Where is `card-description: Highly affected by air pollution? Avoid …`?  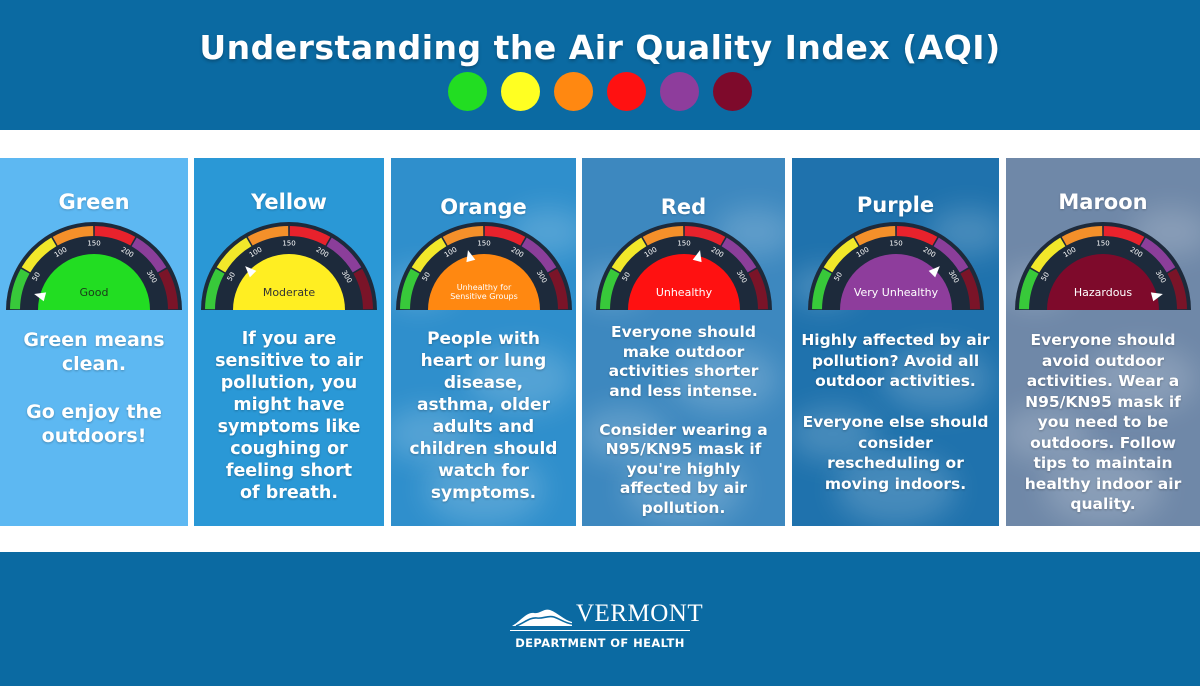
card-description: Highly affected by air pollution? Avoid … is located at coordinates (895, 412).